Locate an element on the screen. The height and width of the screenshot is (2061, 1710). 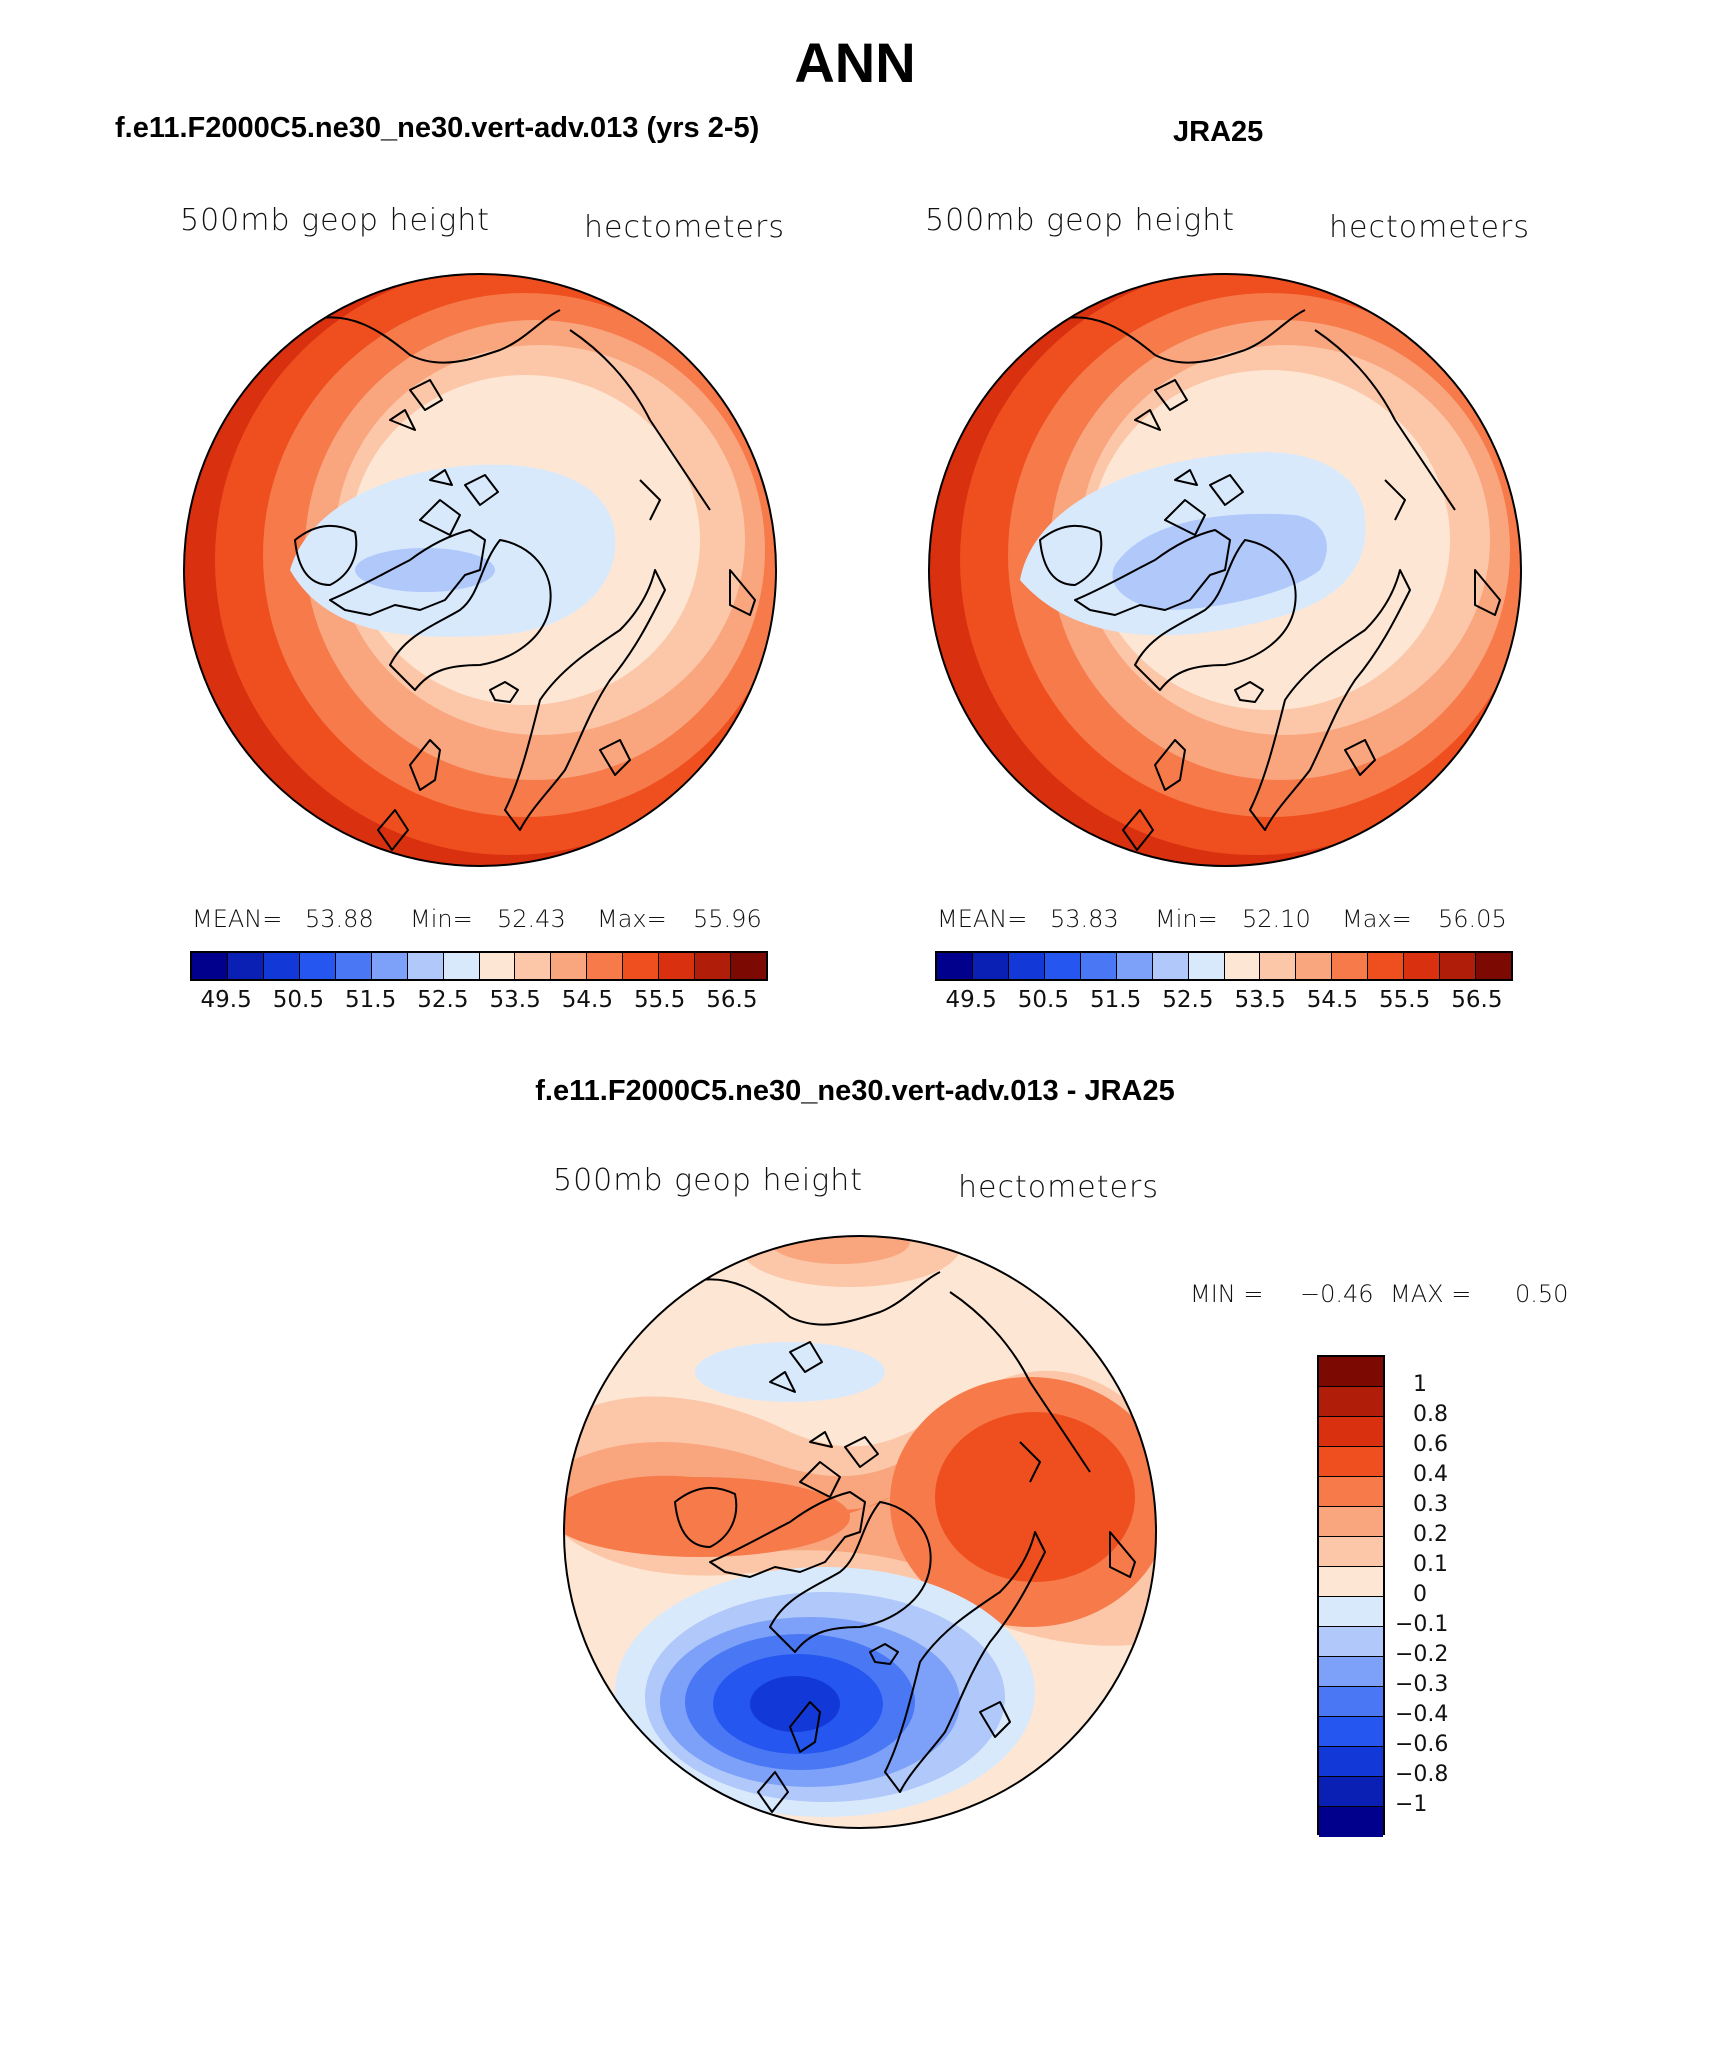
diff-max-label: MAX = is located at coordinates (1431, 1294).